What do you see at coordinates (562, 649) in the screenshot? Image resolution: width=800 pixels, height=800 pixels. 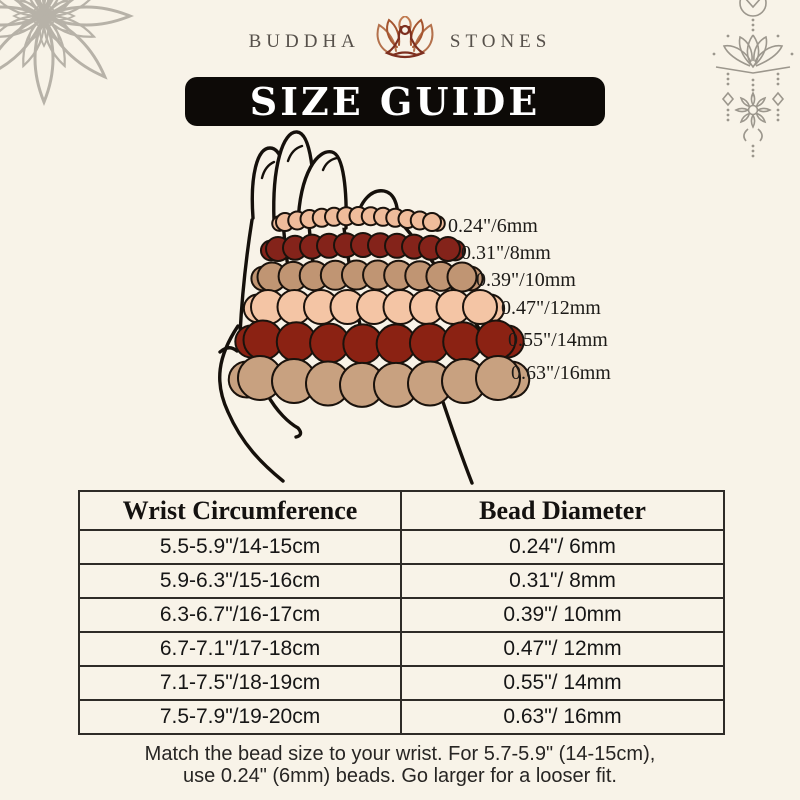 I see `bead-value: 0.47"/ 12mm` at bounding box center [562, 649].